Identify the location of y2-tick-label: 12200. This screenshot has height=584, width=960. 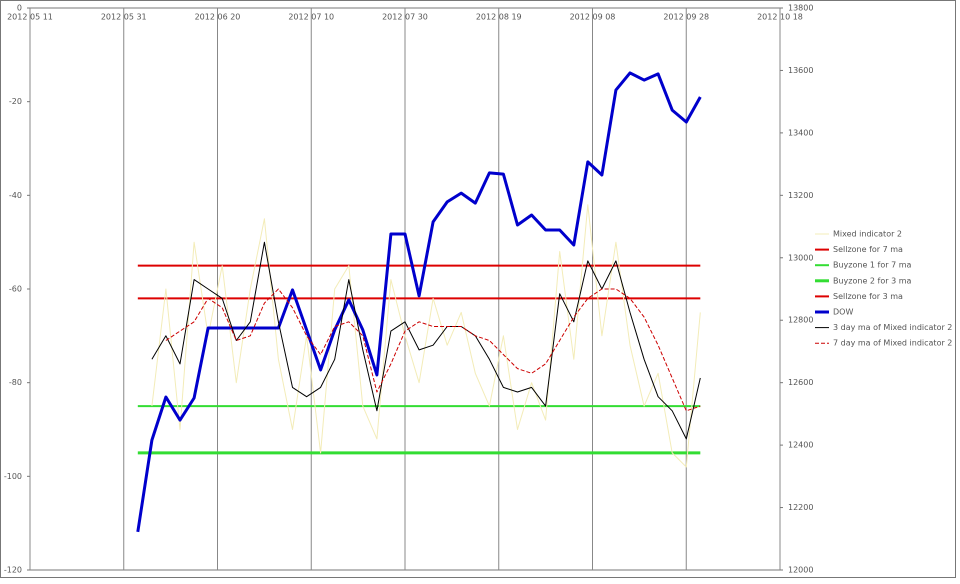
(800, 507).